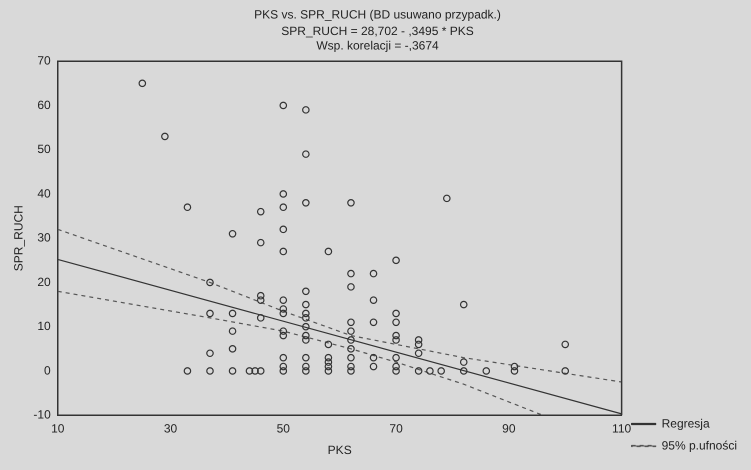 This screenshot has height=470, width=751. I want to click on y-tick-label: 60, so click(44, 105).